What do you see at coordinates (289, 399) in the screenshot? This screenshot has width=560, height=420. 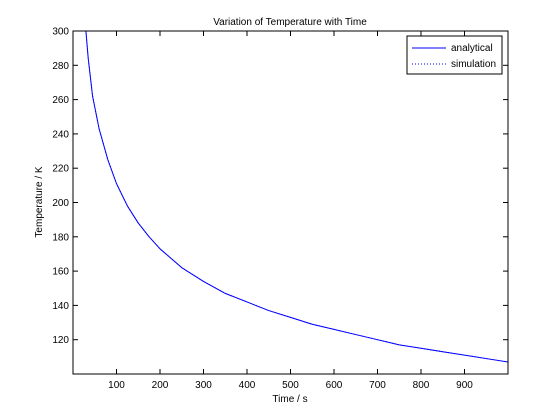 I see `x-axis-title: Time / s` at bounding box center [289, 399].